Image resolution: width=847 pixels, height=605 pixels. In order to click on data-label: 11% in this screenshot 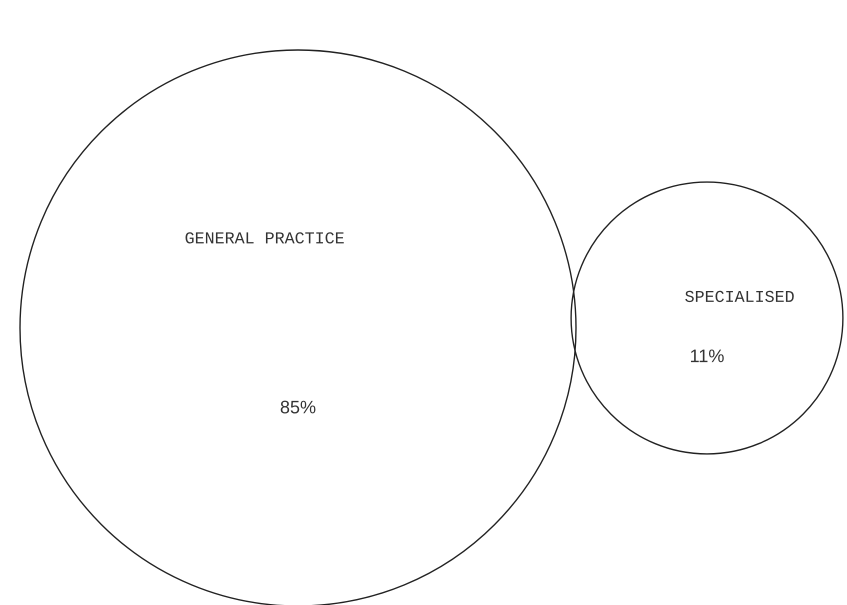, I will do `click(707, 356)`.